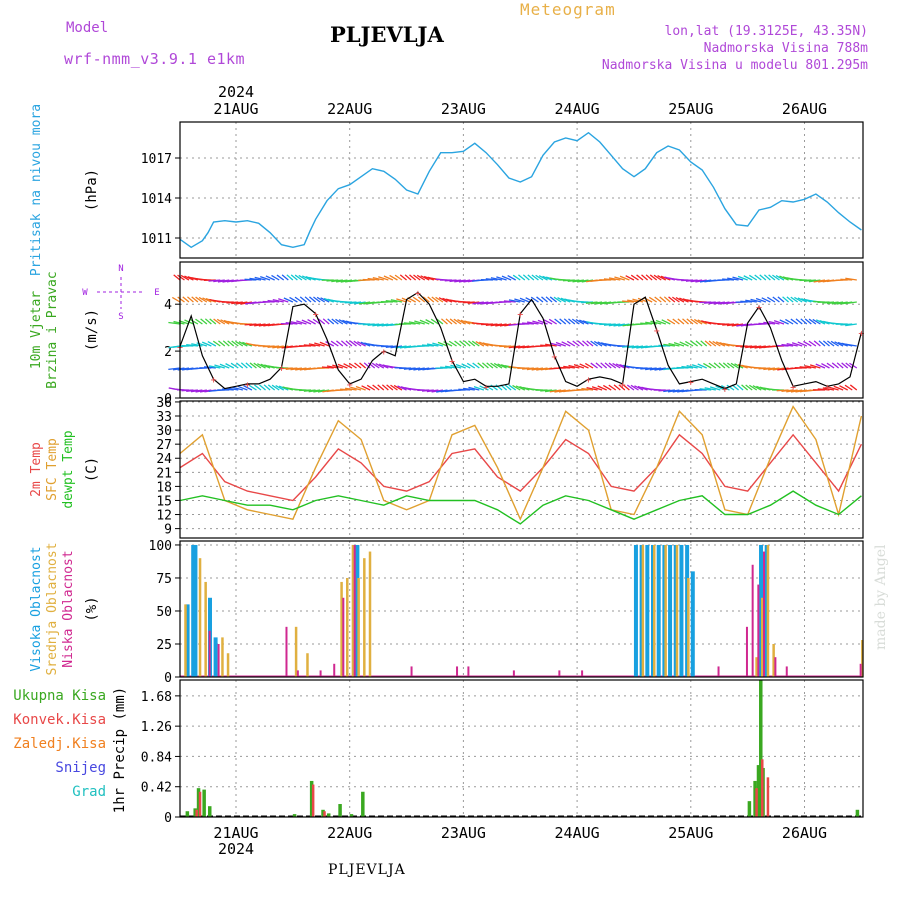 The width and height of the screenshot is (900, 900). What do you see at coordinates (168, 530) in the screenshot?
I see `ytick-label-temperature: 9` at bounding box center [168, 530].